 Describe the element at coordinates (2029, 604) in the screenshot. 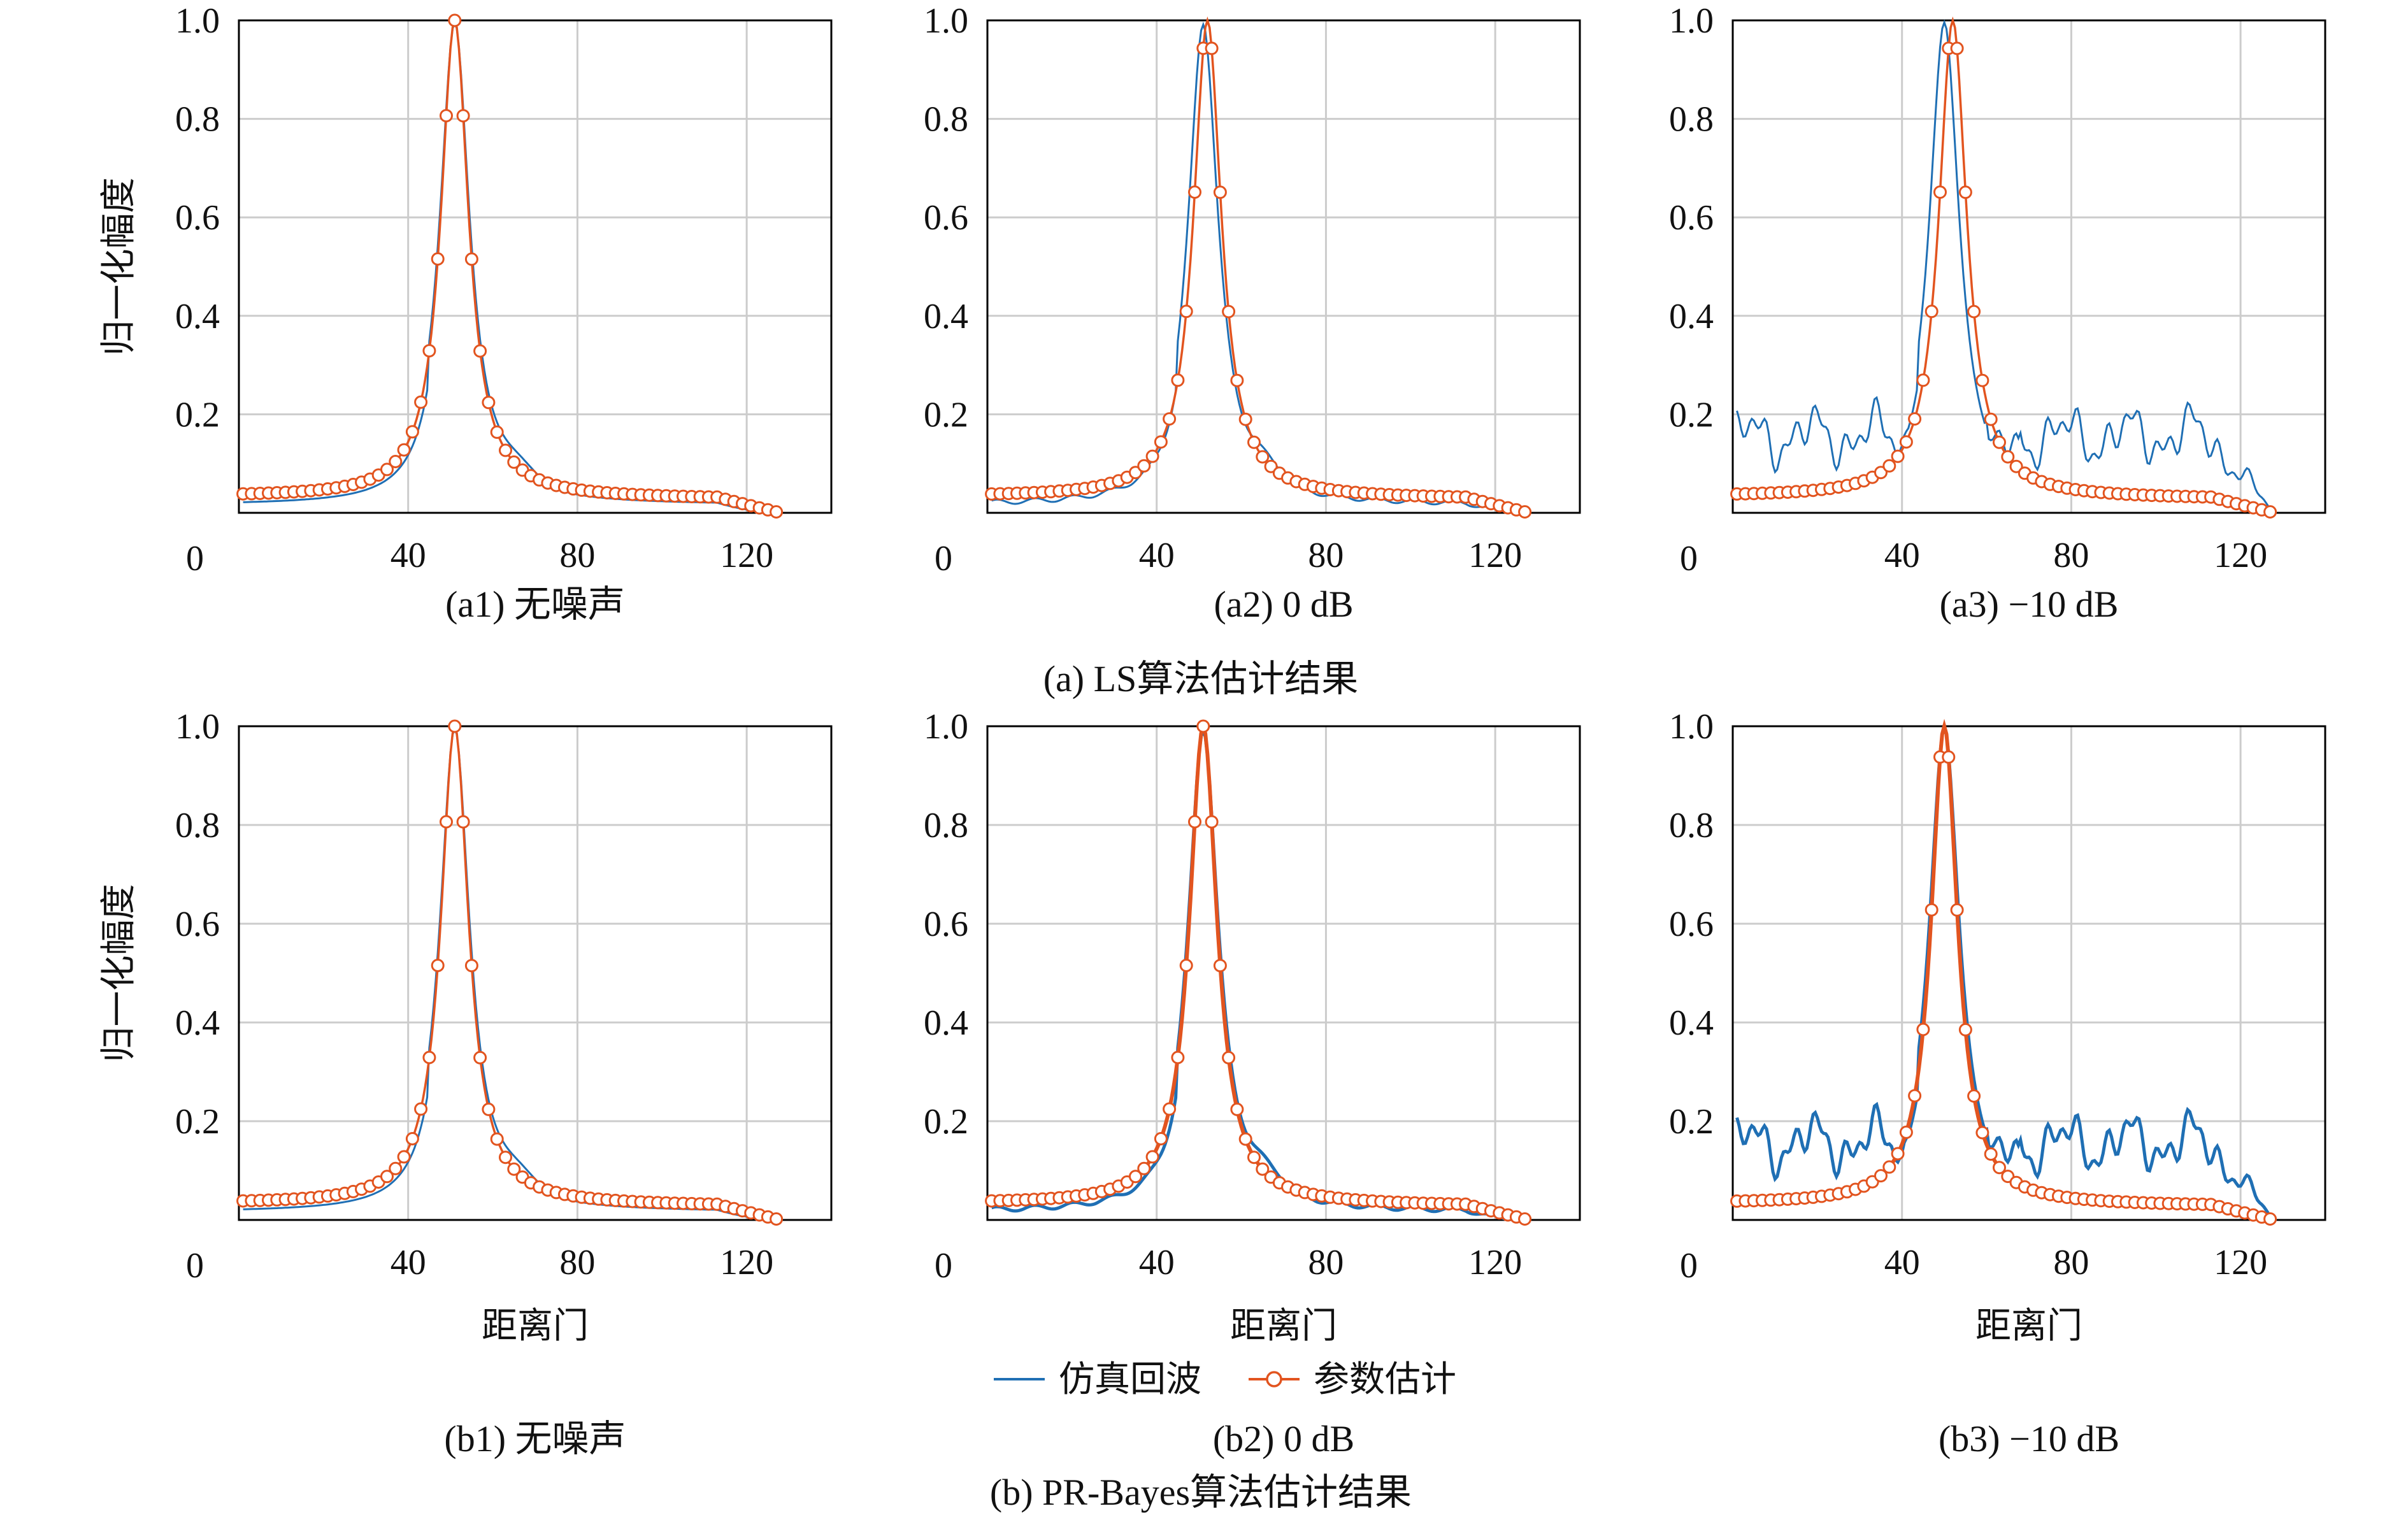

I see `panel-caption: (a3) −10 dB` at that location.